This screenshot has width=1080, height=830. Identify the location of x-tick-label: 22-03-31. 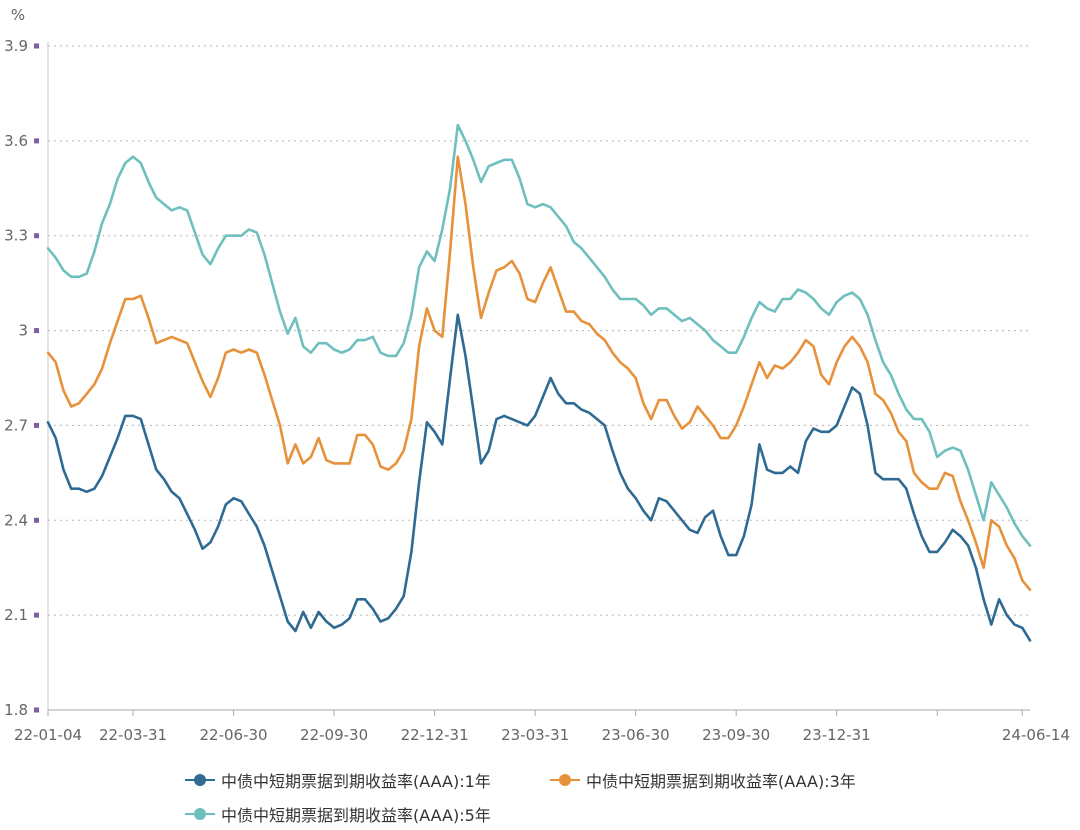
(133, 735).